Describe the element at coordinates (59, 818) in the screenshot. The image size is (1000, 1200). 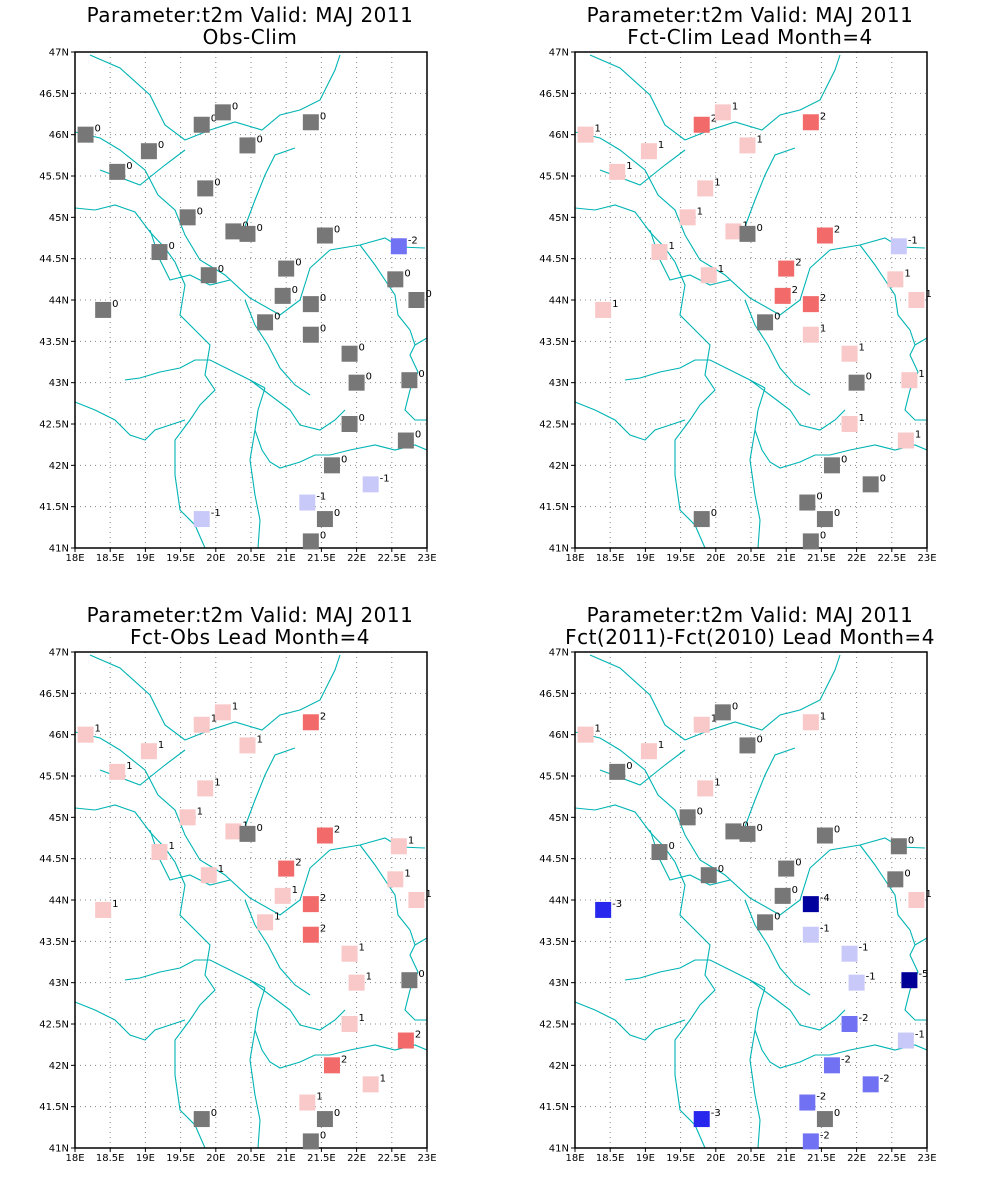
I see `y-tick-label: 45N` at that location.